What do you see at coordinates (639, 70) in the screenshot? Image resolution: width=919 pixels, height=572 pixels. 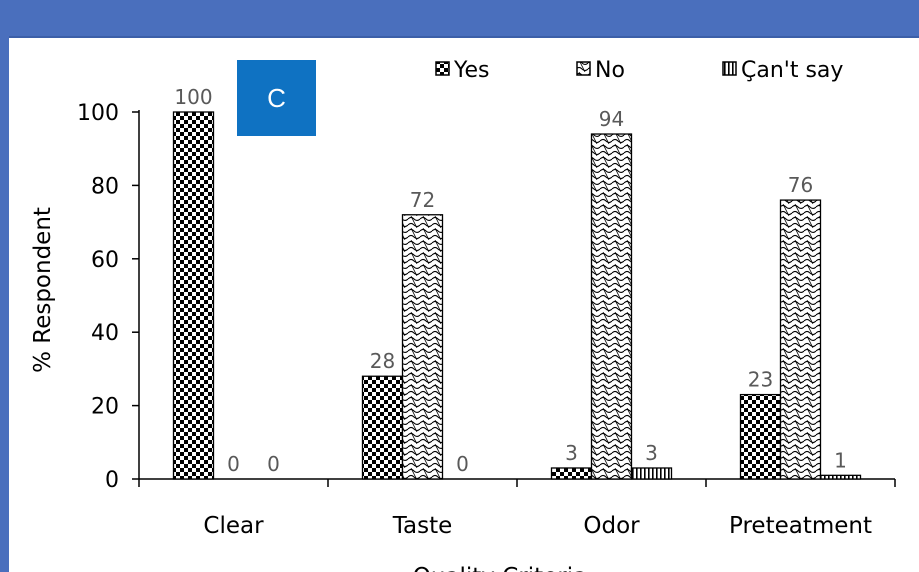 I see `legend: Yes No Çan't say` at bounding box center [639, 70].